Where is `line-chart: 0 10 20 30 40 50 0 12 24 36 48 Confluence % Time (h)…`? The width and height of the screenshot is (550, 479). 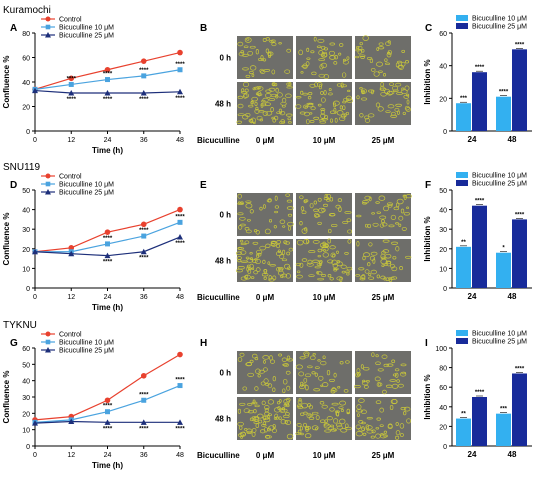
line-chart: 0 10 20 30 40 50 0 12 24 36 48 Confluence % Time (h)… is located at coordinates (93, 242).